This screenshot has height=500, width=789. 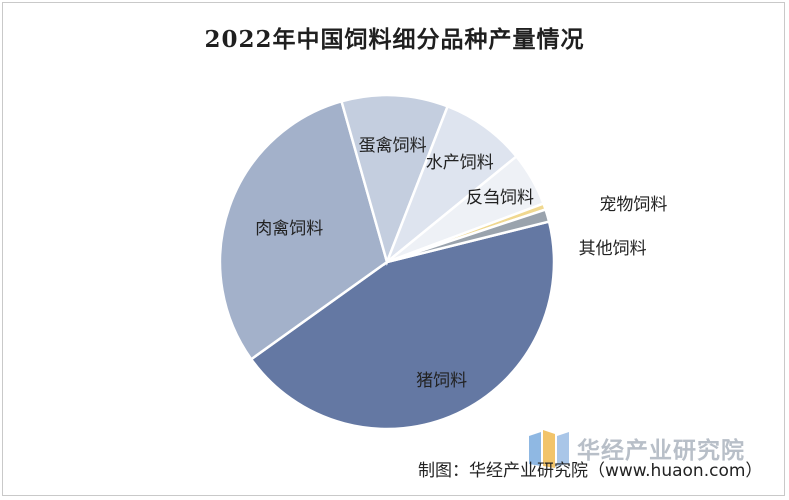 What do you see at coordinates (661, 451) in the screenshot?
I see `watermark-text: 华经产业研究院` at bounding box center [661, 451].